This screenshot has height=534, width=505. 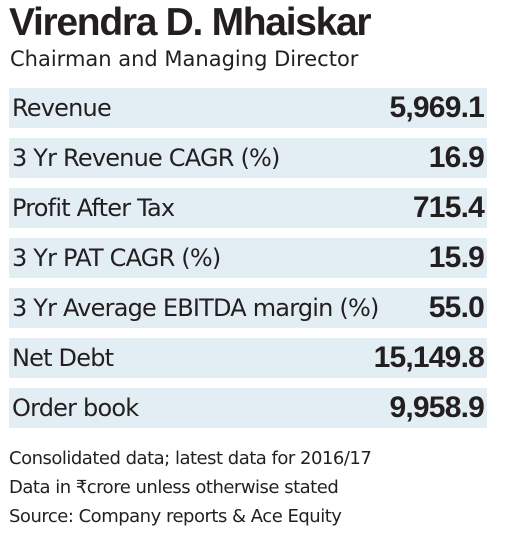 What do you see at coordinates (63, 358) in the screenshot?
I see `metric-label: Net Debt` at bounding box center [63, 358].